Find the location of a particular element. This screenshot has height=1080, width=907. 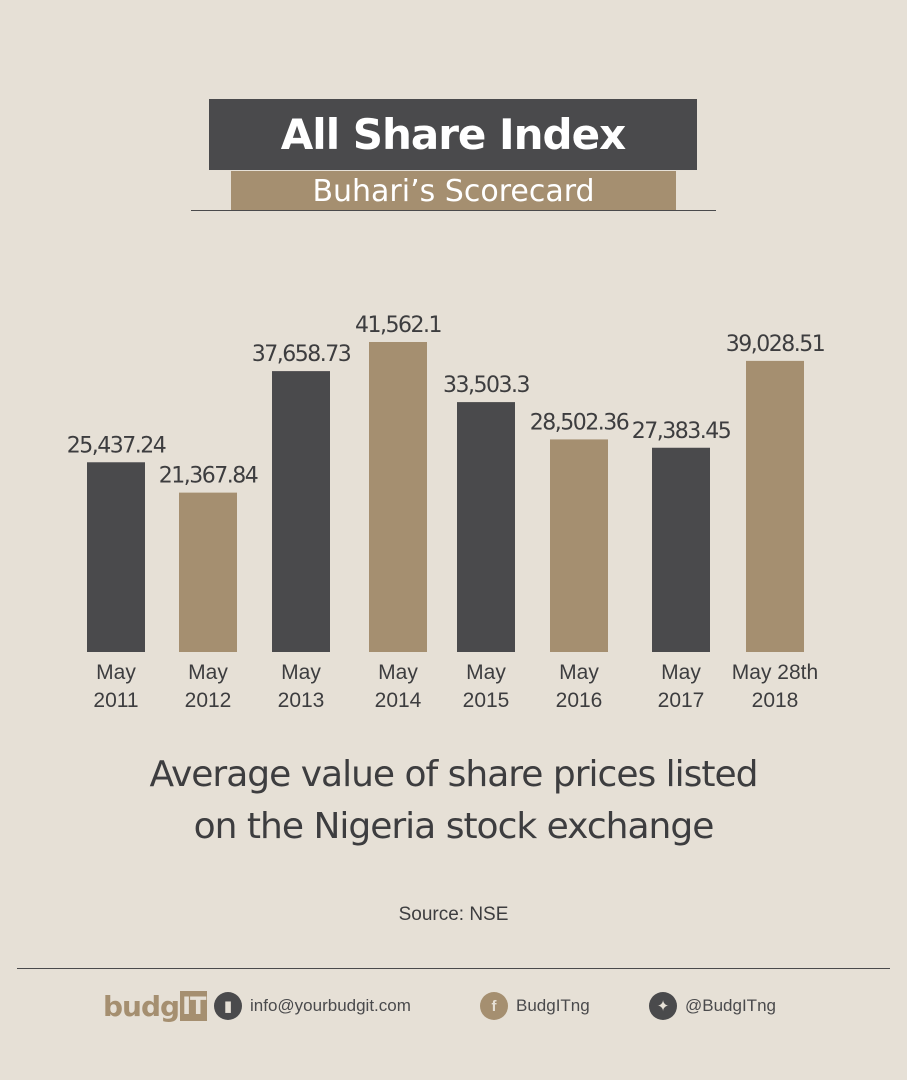

category-label-1-0: May is located at coordinates (208, 672).